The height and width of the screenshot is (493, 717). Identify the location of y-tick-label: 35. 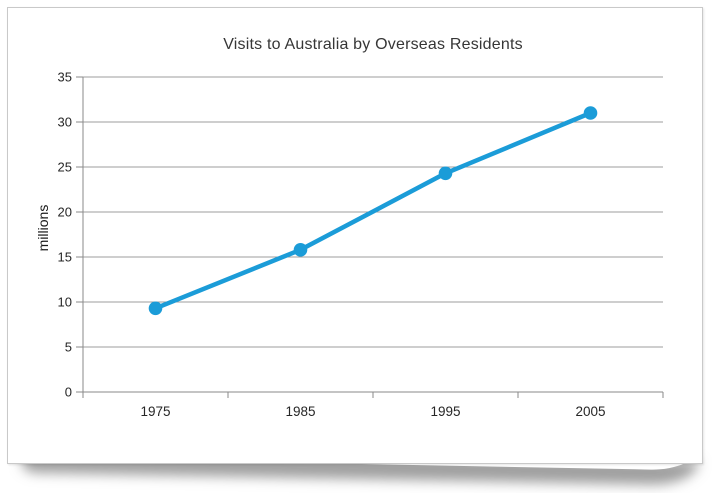
(65, 77).